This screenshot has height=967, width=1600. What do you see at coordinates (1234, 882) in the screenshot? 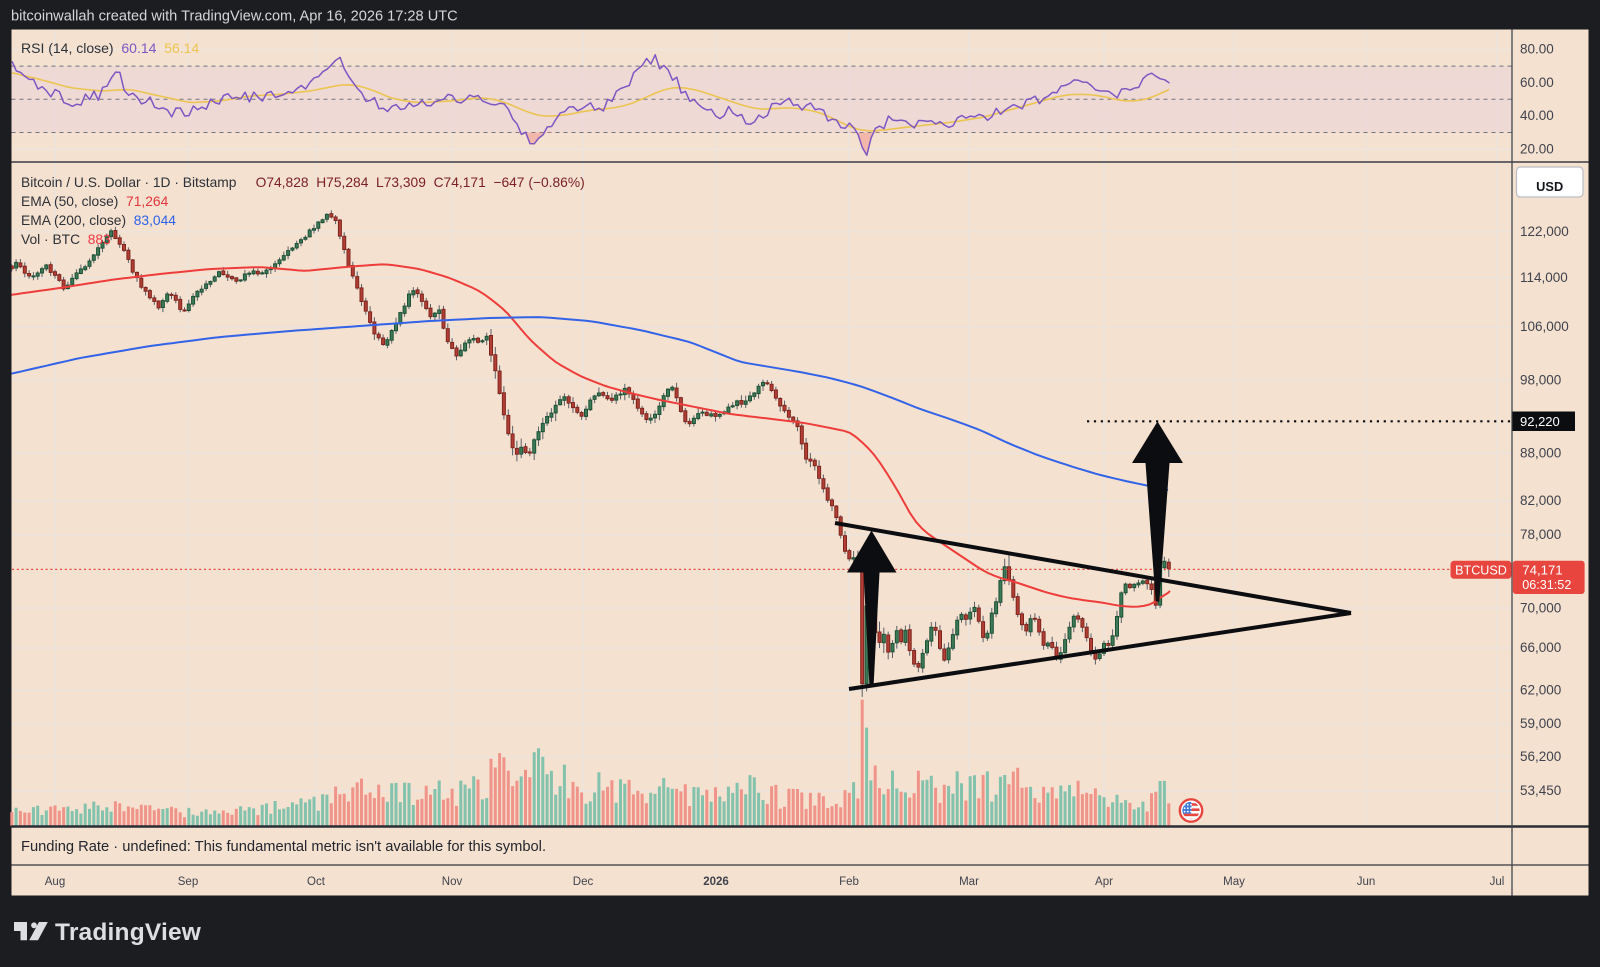
I see `svg-text: May` at bounding box center [1234, 882].